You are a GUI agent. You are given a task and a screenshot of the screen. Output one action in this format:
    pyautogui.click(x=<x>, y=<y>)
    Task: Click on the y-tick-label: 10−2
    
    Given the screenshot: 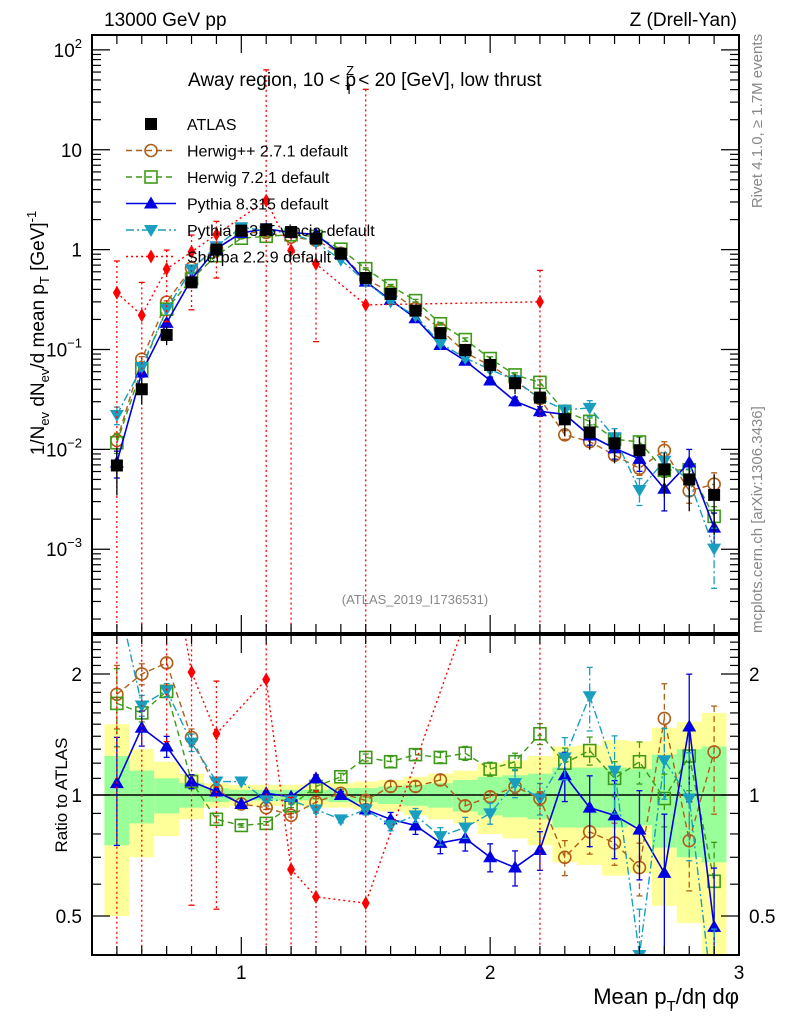 What is the action you would take?
    pyautogui.click(x=64, y=448)
    